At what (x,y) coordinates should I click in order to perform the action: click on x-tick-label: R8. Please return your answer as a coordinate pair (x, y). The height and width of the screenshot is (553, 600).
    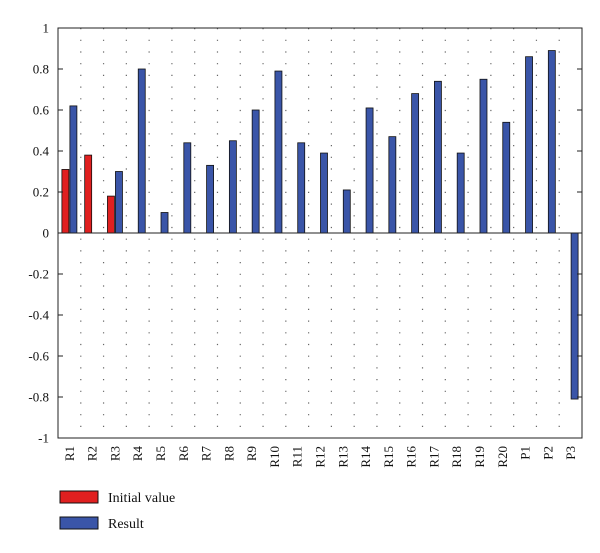
    Looking at the image, I should click on (228, 453).